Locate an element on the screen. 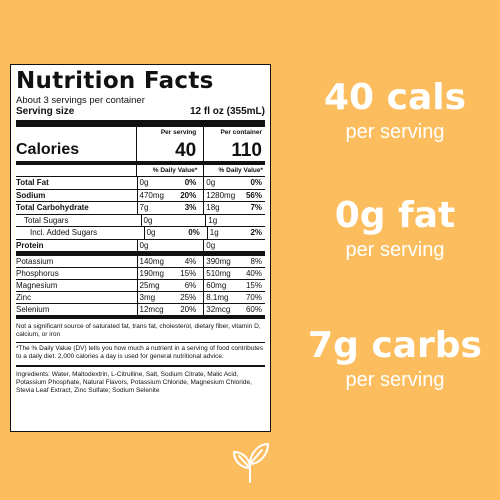 This screenshot has height=500, width=500. carbs-claim: 7g carbs per serving is located at coordinates (395, 359).